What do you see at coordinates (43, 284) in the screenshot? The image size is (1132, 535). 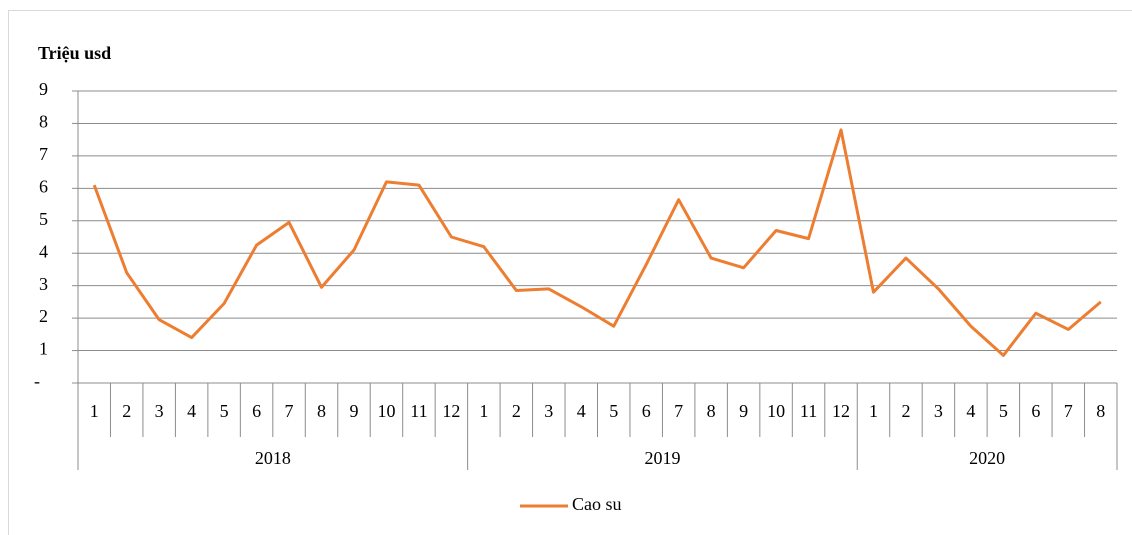 I see `y-tick-label: 3` at bounding box center [43, 284].